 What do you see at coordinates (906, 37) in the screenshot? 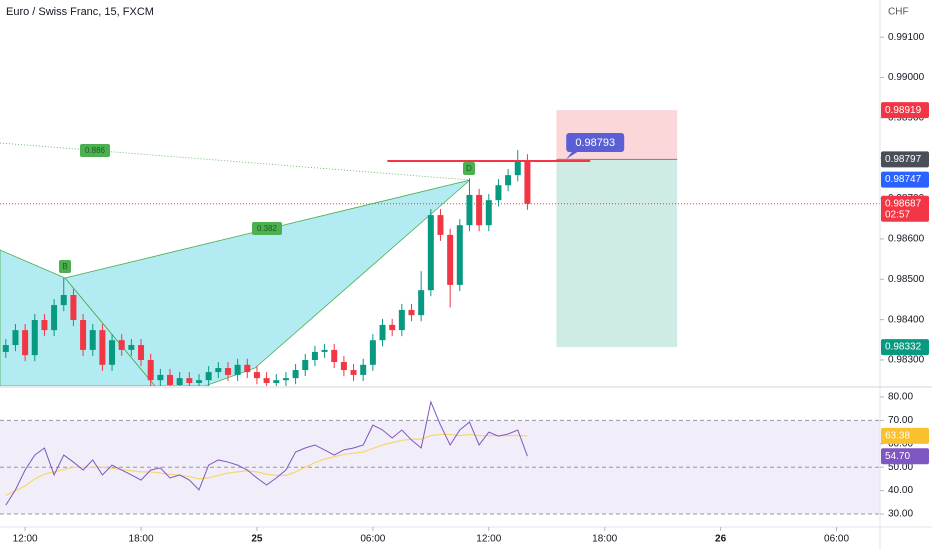
I see `y-tick-label: 0.99100` at bounding box center [906, 37].